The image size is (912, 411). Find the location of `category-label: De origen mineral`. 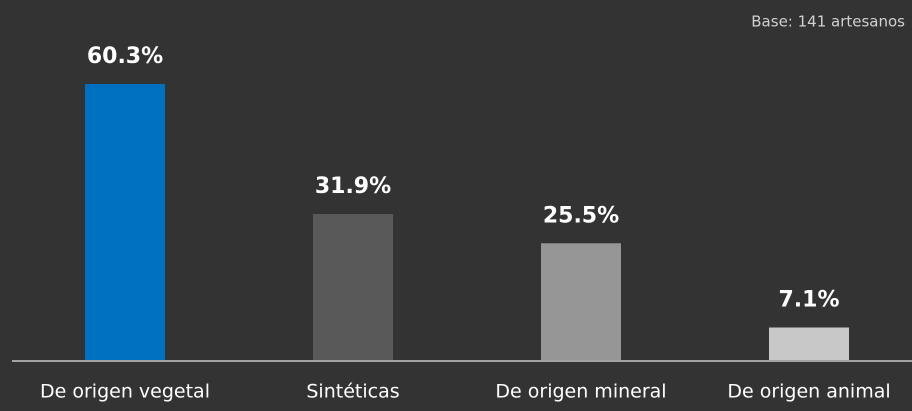

category-label: De origen mineral is located at coordinates (580, 392).